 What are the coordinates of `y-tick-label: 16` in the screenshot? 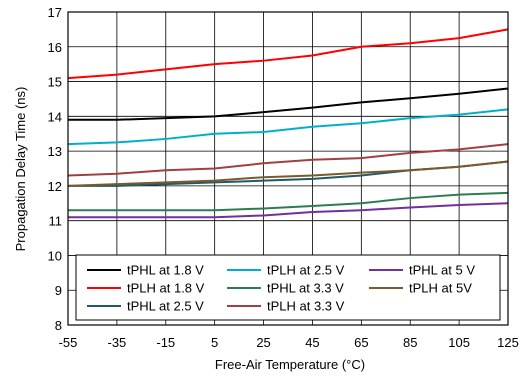 It's located at (55, 47).